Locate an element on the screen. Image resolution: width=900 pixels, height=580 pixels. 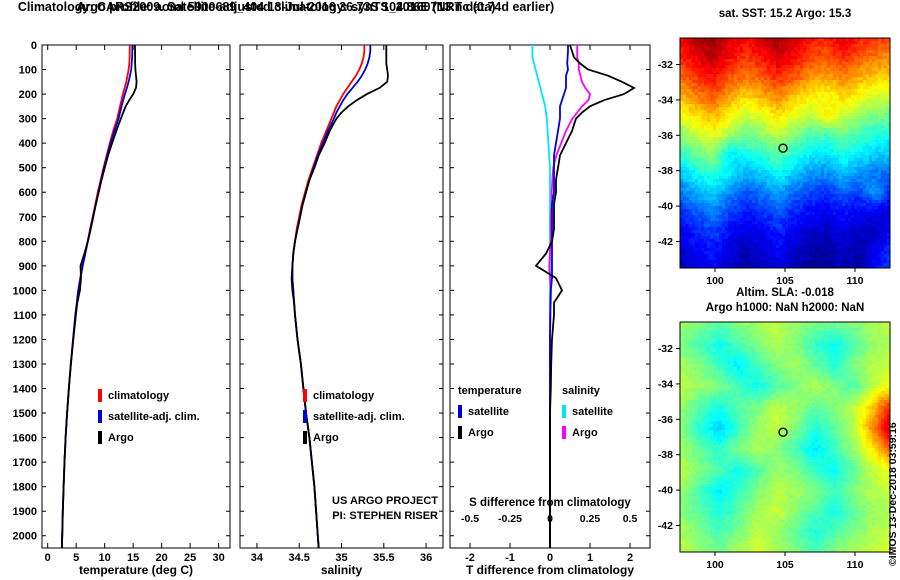
sst-map-heatmap is located at coordinates (785, 153).